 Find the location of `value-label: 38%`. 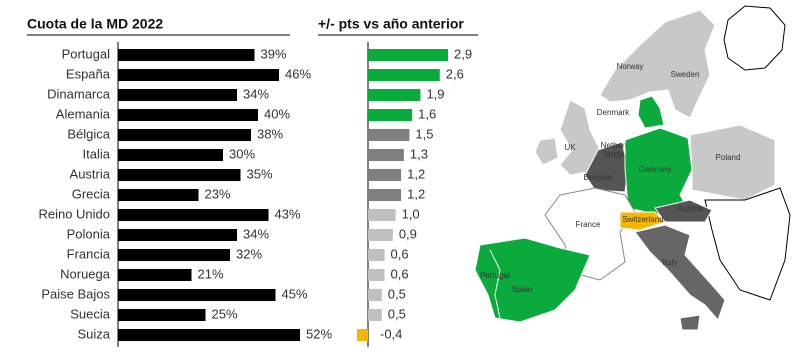

value-label: 38% is located at coordinates (270, 133).